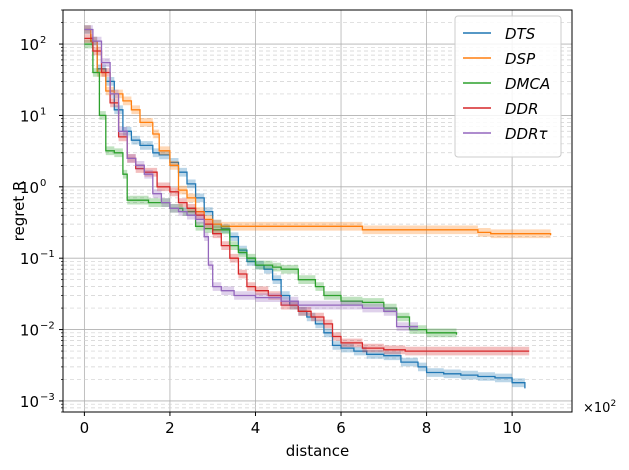 The height and width of the screenshot is (470, 629). What do you see at coordinates (47, 397) in the screenshot?
I see `y-tick-exponent: −3` at bounding box center [47, 397].